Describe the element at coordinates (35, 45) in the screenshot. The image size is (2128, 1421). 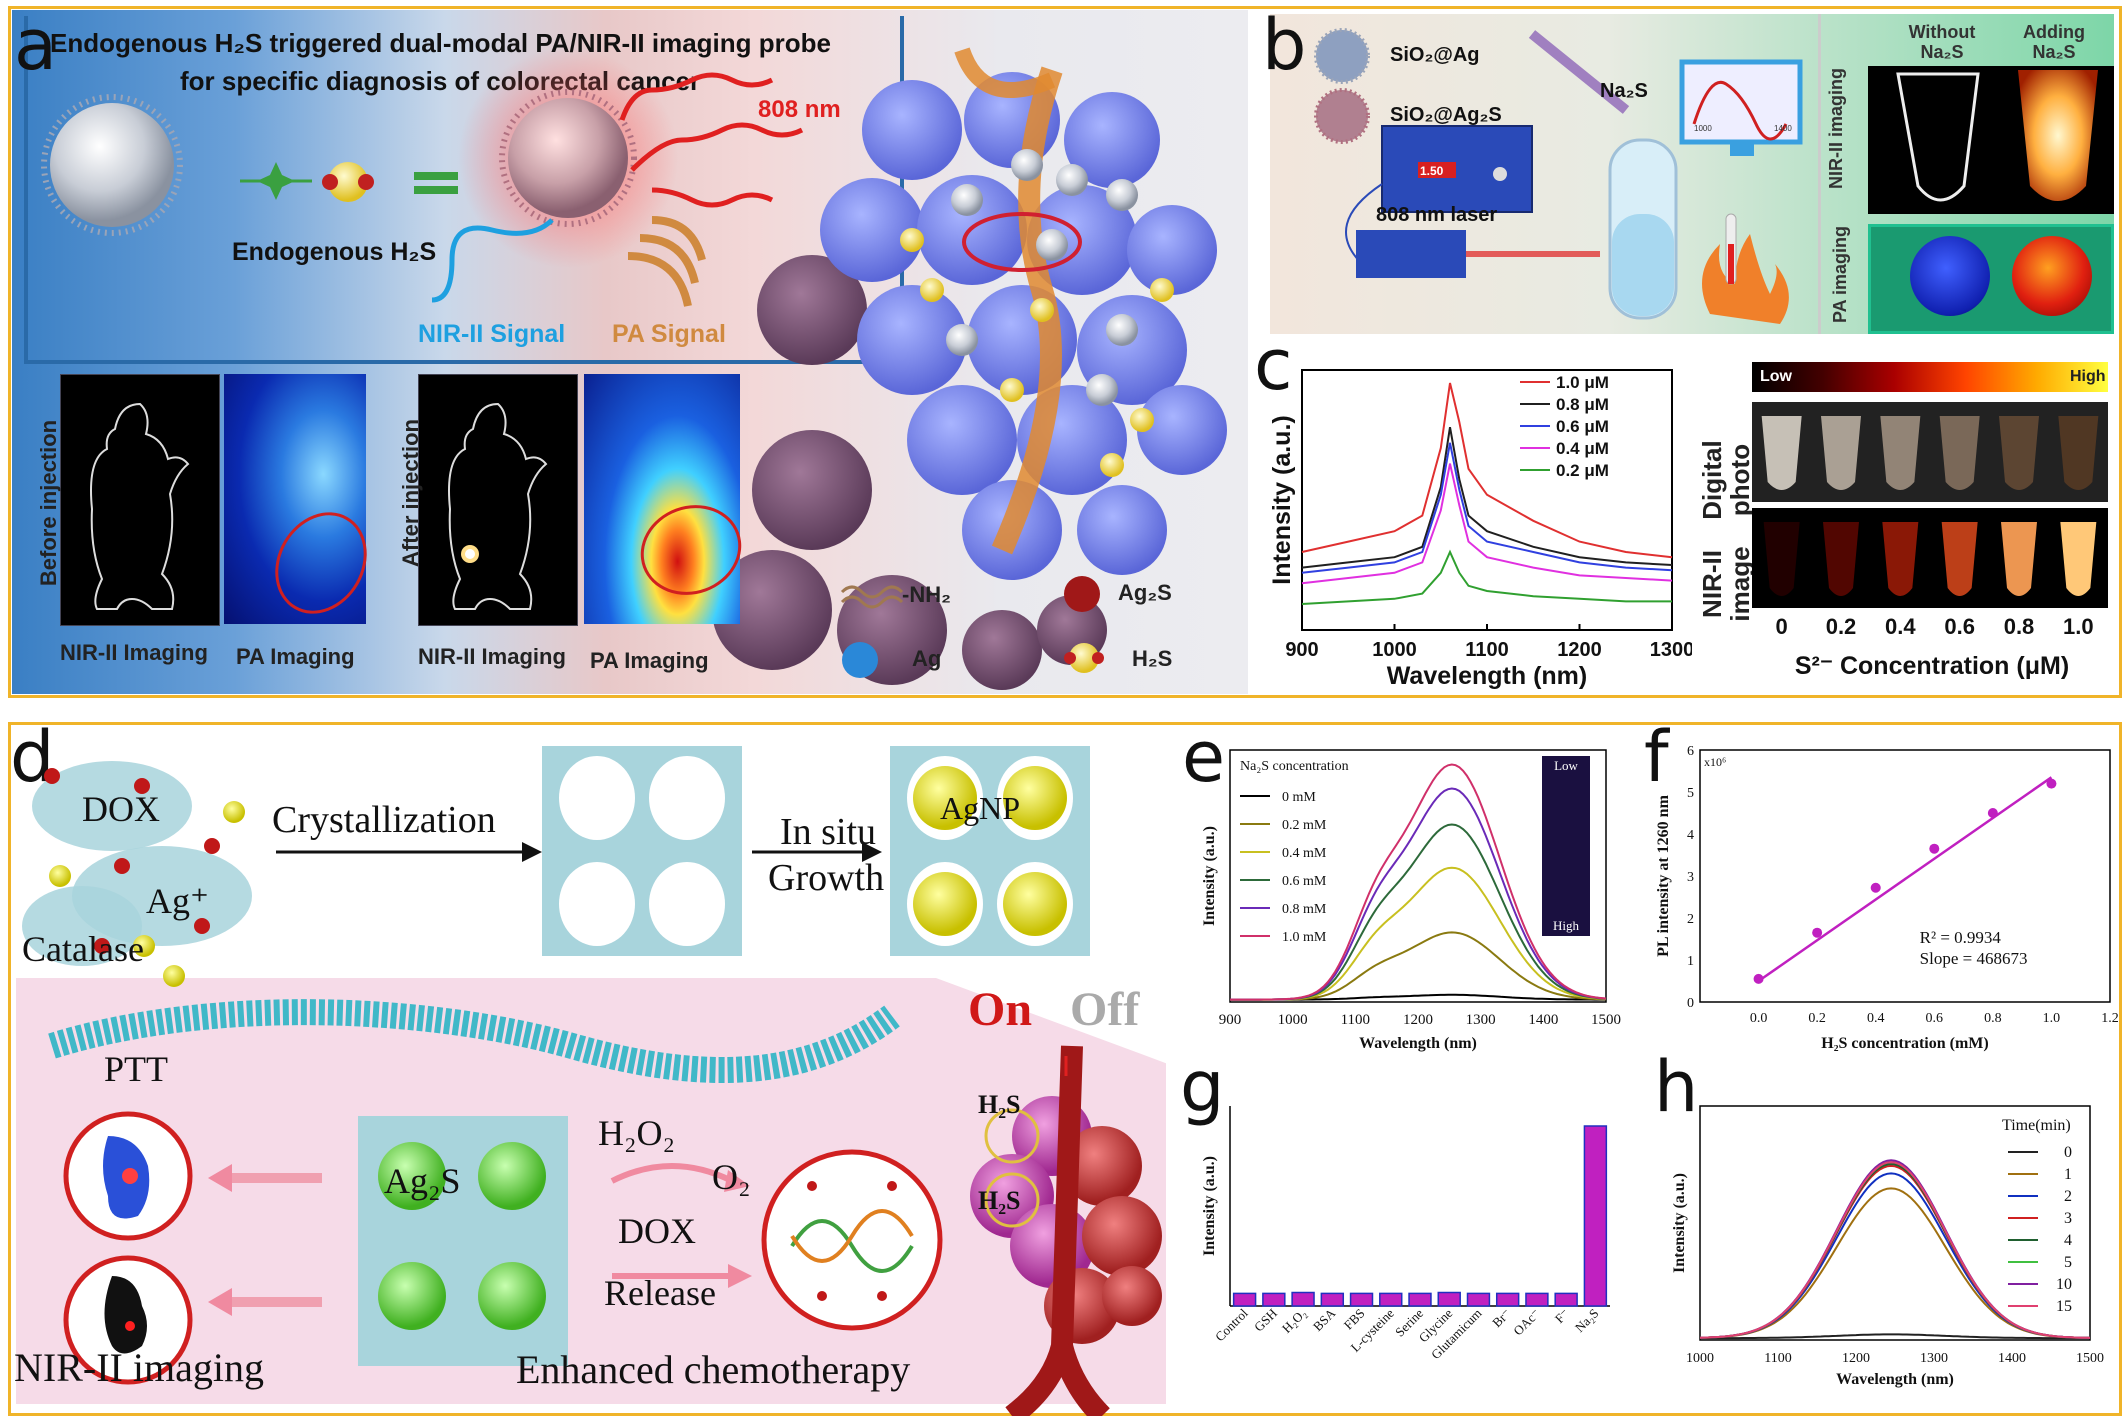
I see `panel-a-letter: a` at that location.